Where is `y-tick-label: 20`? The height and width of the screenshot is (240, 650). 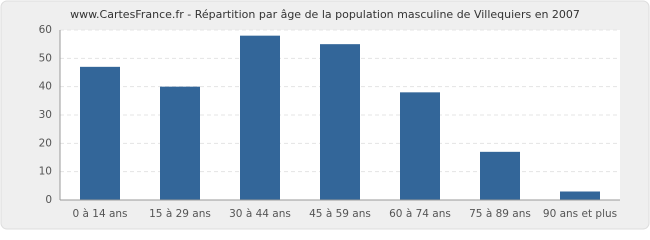 y-tick-label: 20 is located at coordinates (45, 143).